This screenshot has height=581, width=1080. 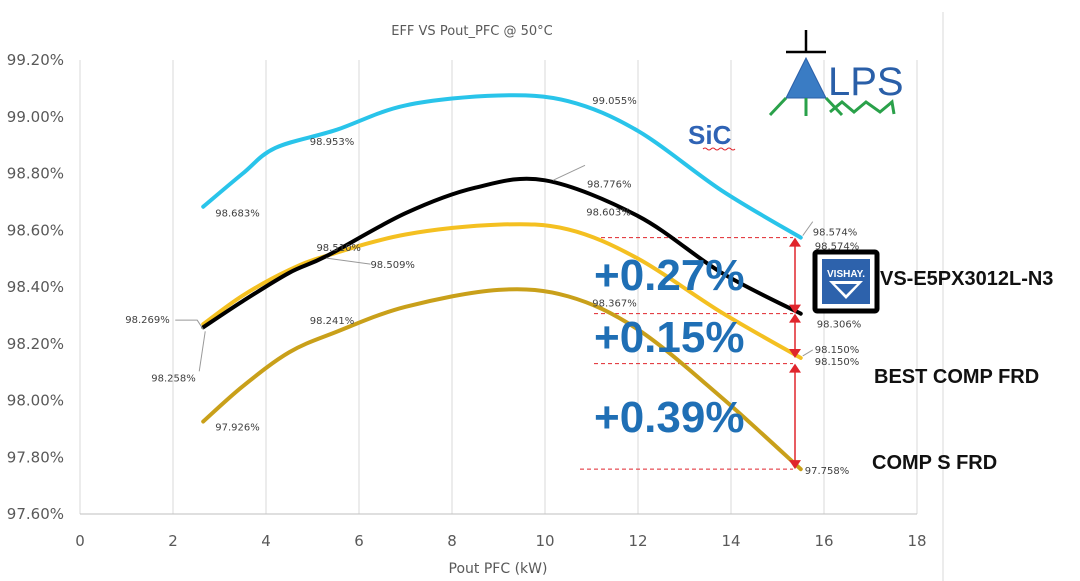 What do you see at coordinates (338, 248) in the screenshot?
I see `data-label-best: 98.510%` at bounding box center [338, 248].